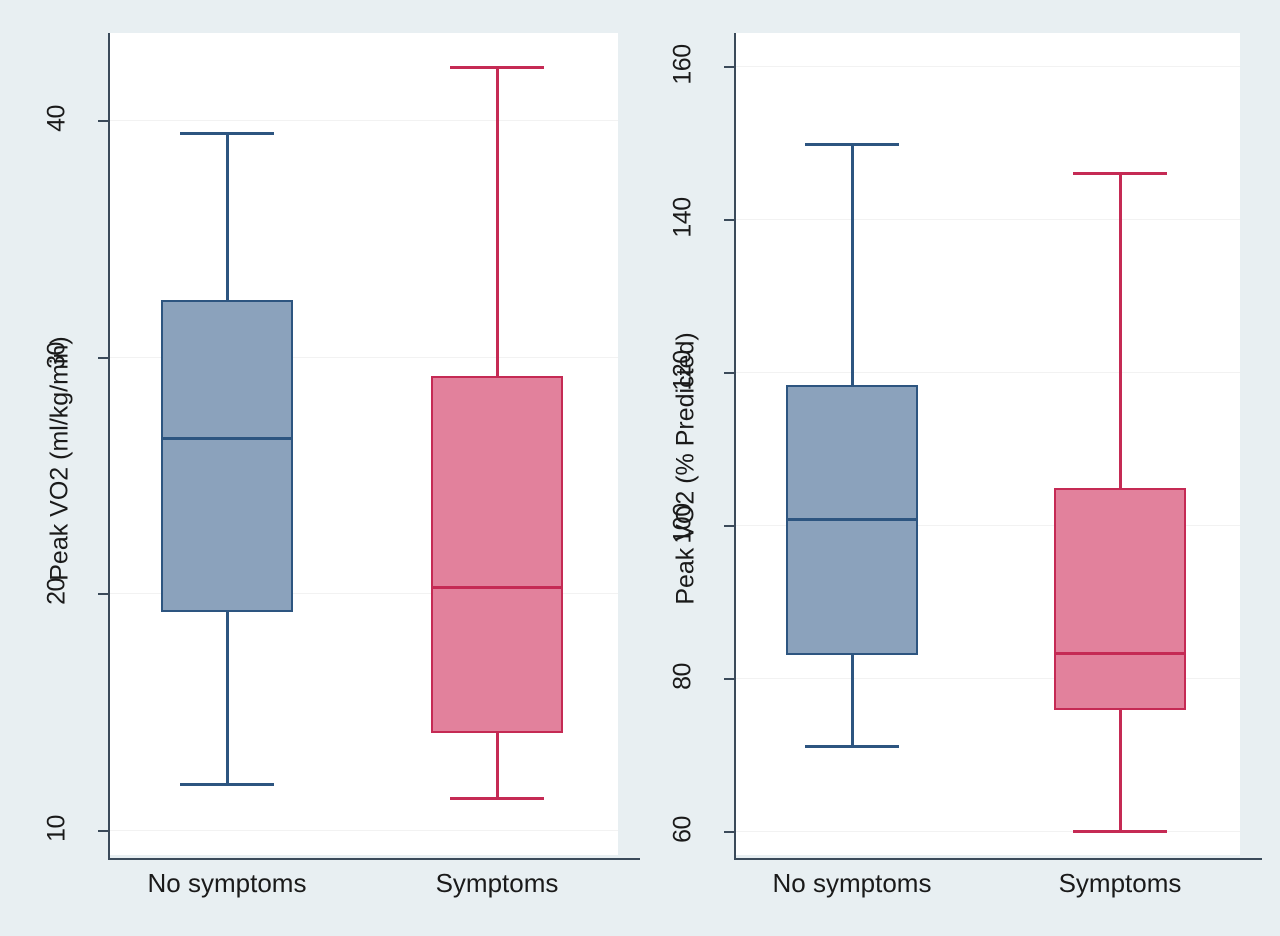  Describe the element at coordinates (682, 829) in the screenshot. I see `y-tick-label-60: 60` at that location.